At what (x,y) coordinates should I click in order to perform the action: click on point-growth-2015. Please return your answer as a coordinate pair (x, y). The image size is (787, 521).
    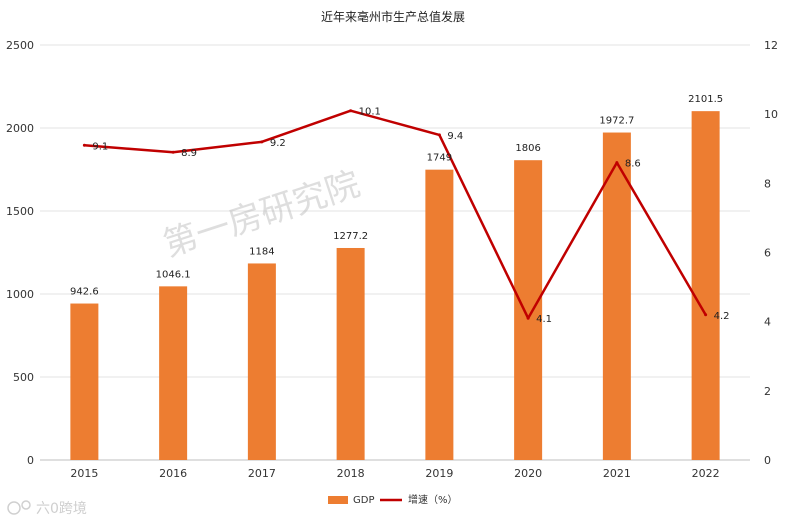
    Looking at the image, I should click on (84, 145).